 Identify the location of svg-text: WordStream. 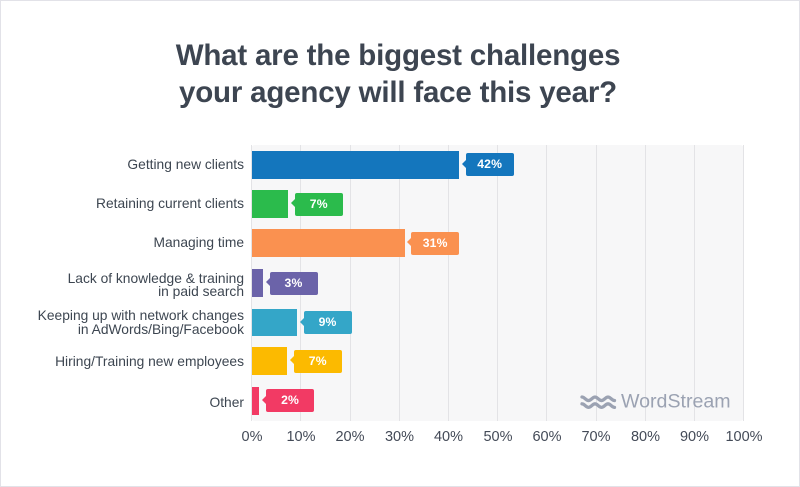
(676, 403).